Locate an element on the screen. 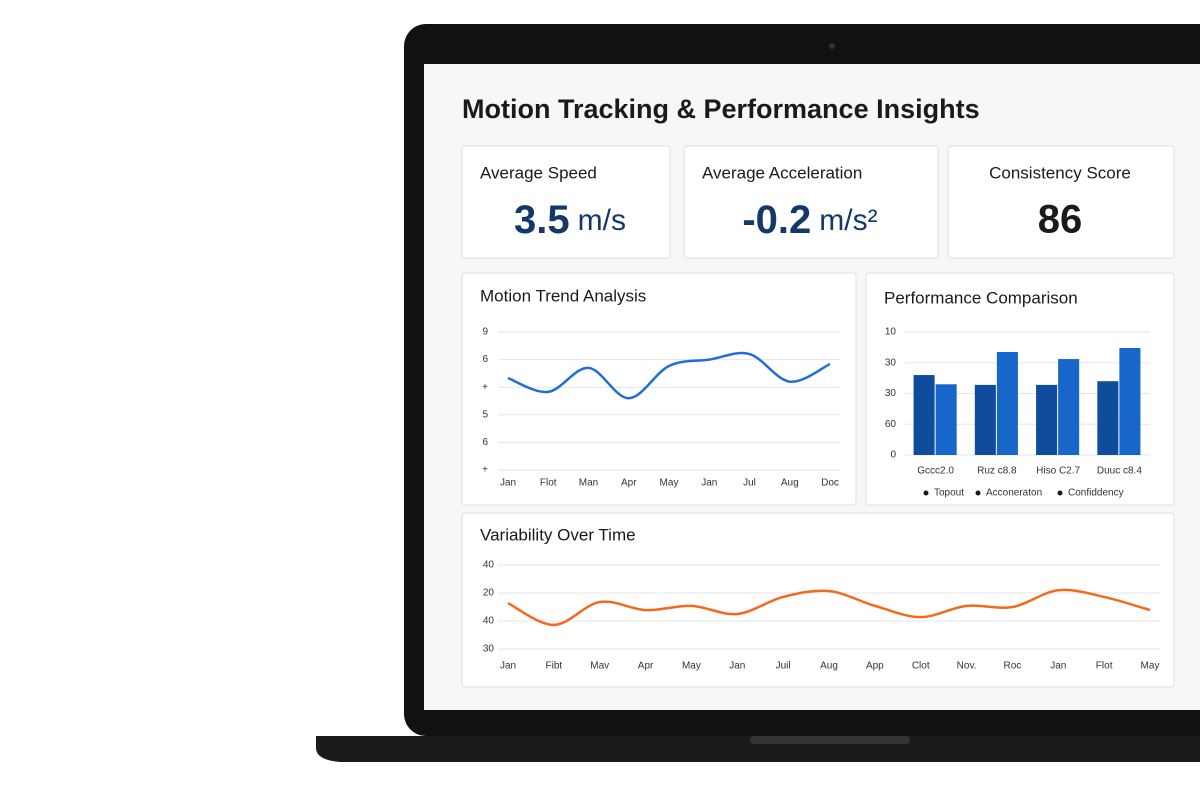  dashboard-title: Motion Tracking & Performance Insights is located at coordinates (721, 109).